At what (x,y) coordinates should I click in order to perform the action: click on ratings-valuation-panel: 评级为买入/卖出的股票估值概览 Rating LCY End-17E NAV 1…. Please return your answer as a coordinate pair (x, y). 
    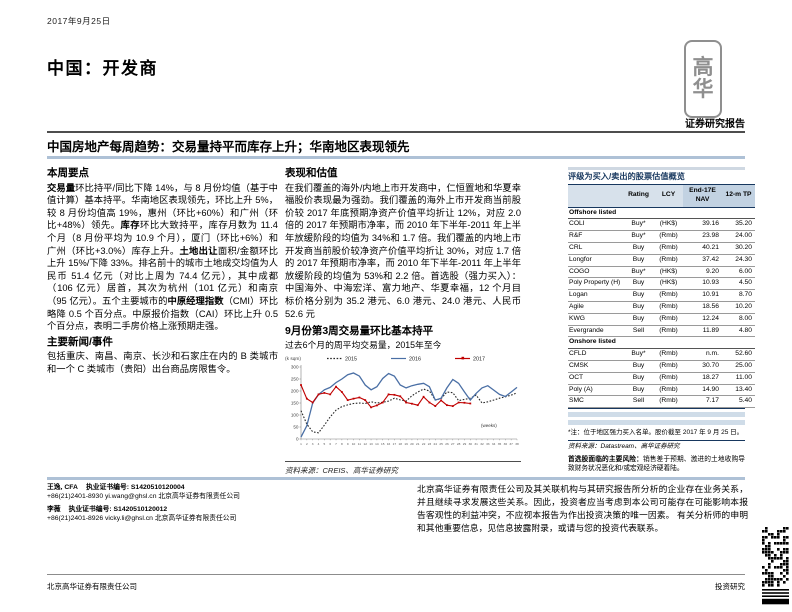
    Looking at the image, I should click on (661, 320).